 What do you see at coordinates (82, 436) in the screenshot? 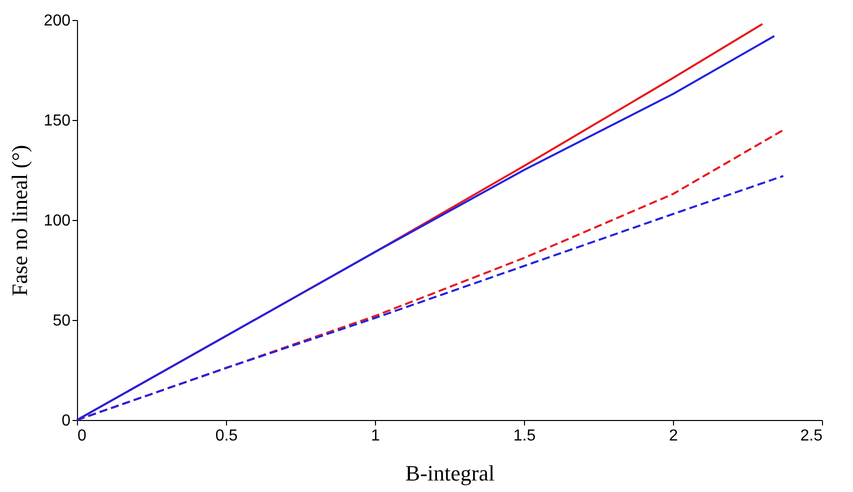
I see `x-tick-label: 0` at bounding box center [82, 436].